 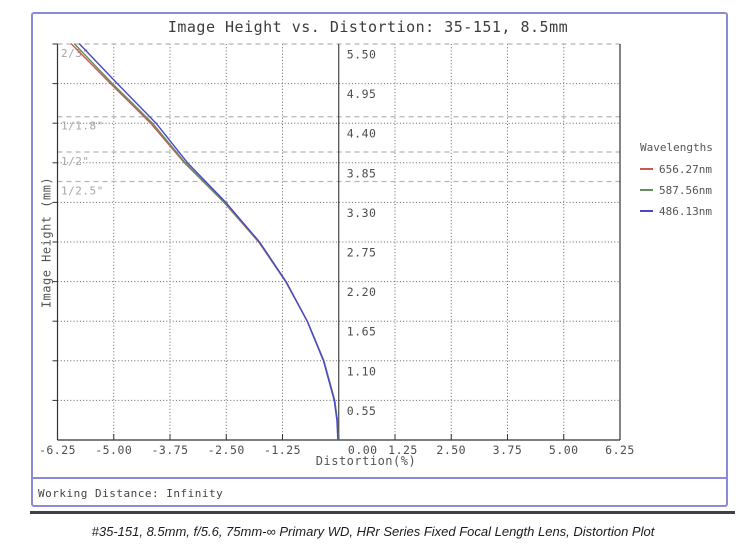 What do you see at coordinates (685, 190) in the screenshot?
I see `legend-item-label: 587.56nm` at bounding box center [685, 190].